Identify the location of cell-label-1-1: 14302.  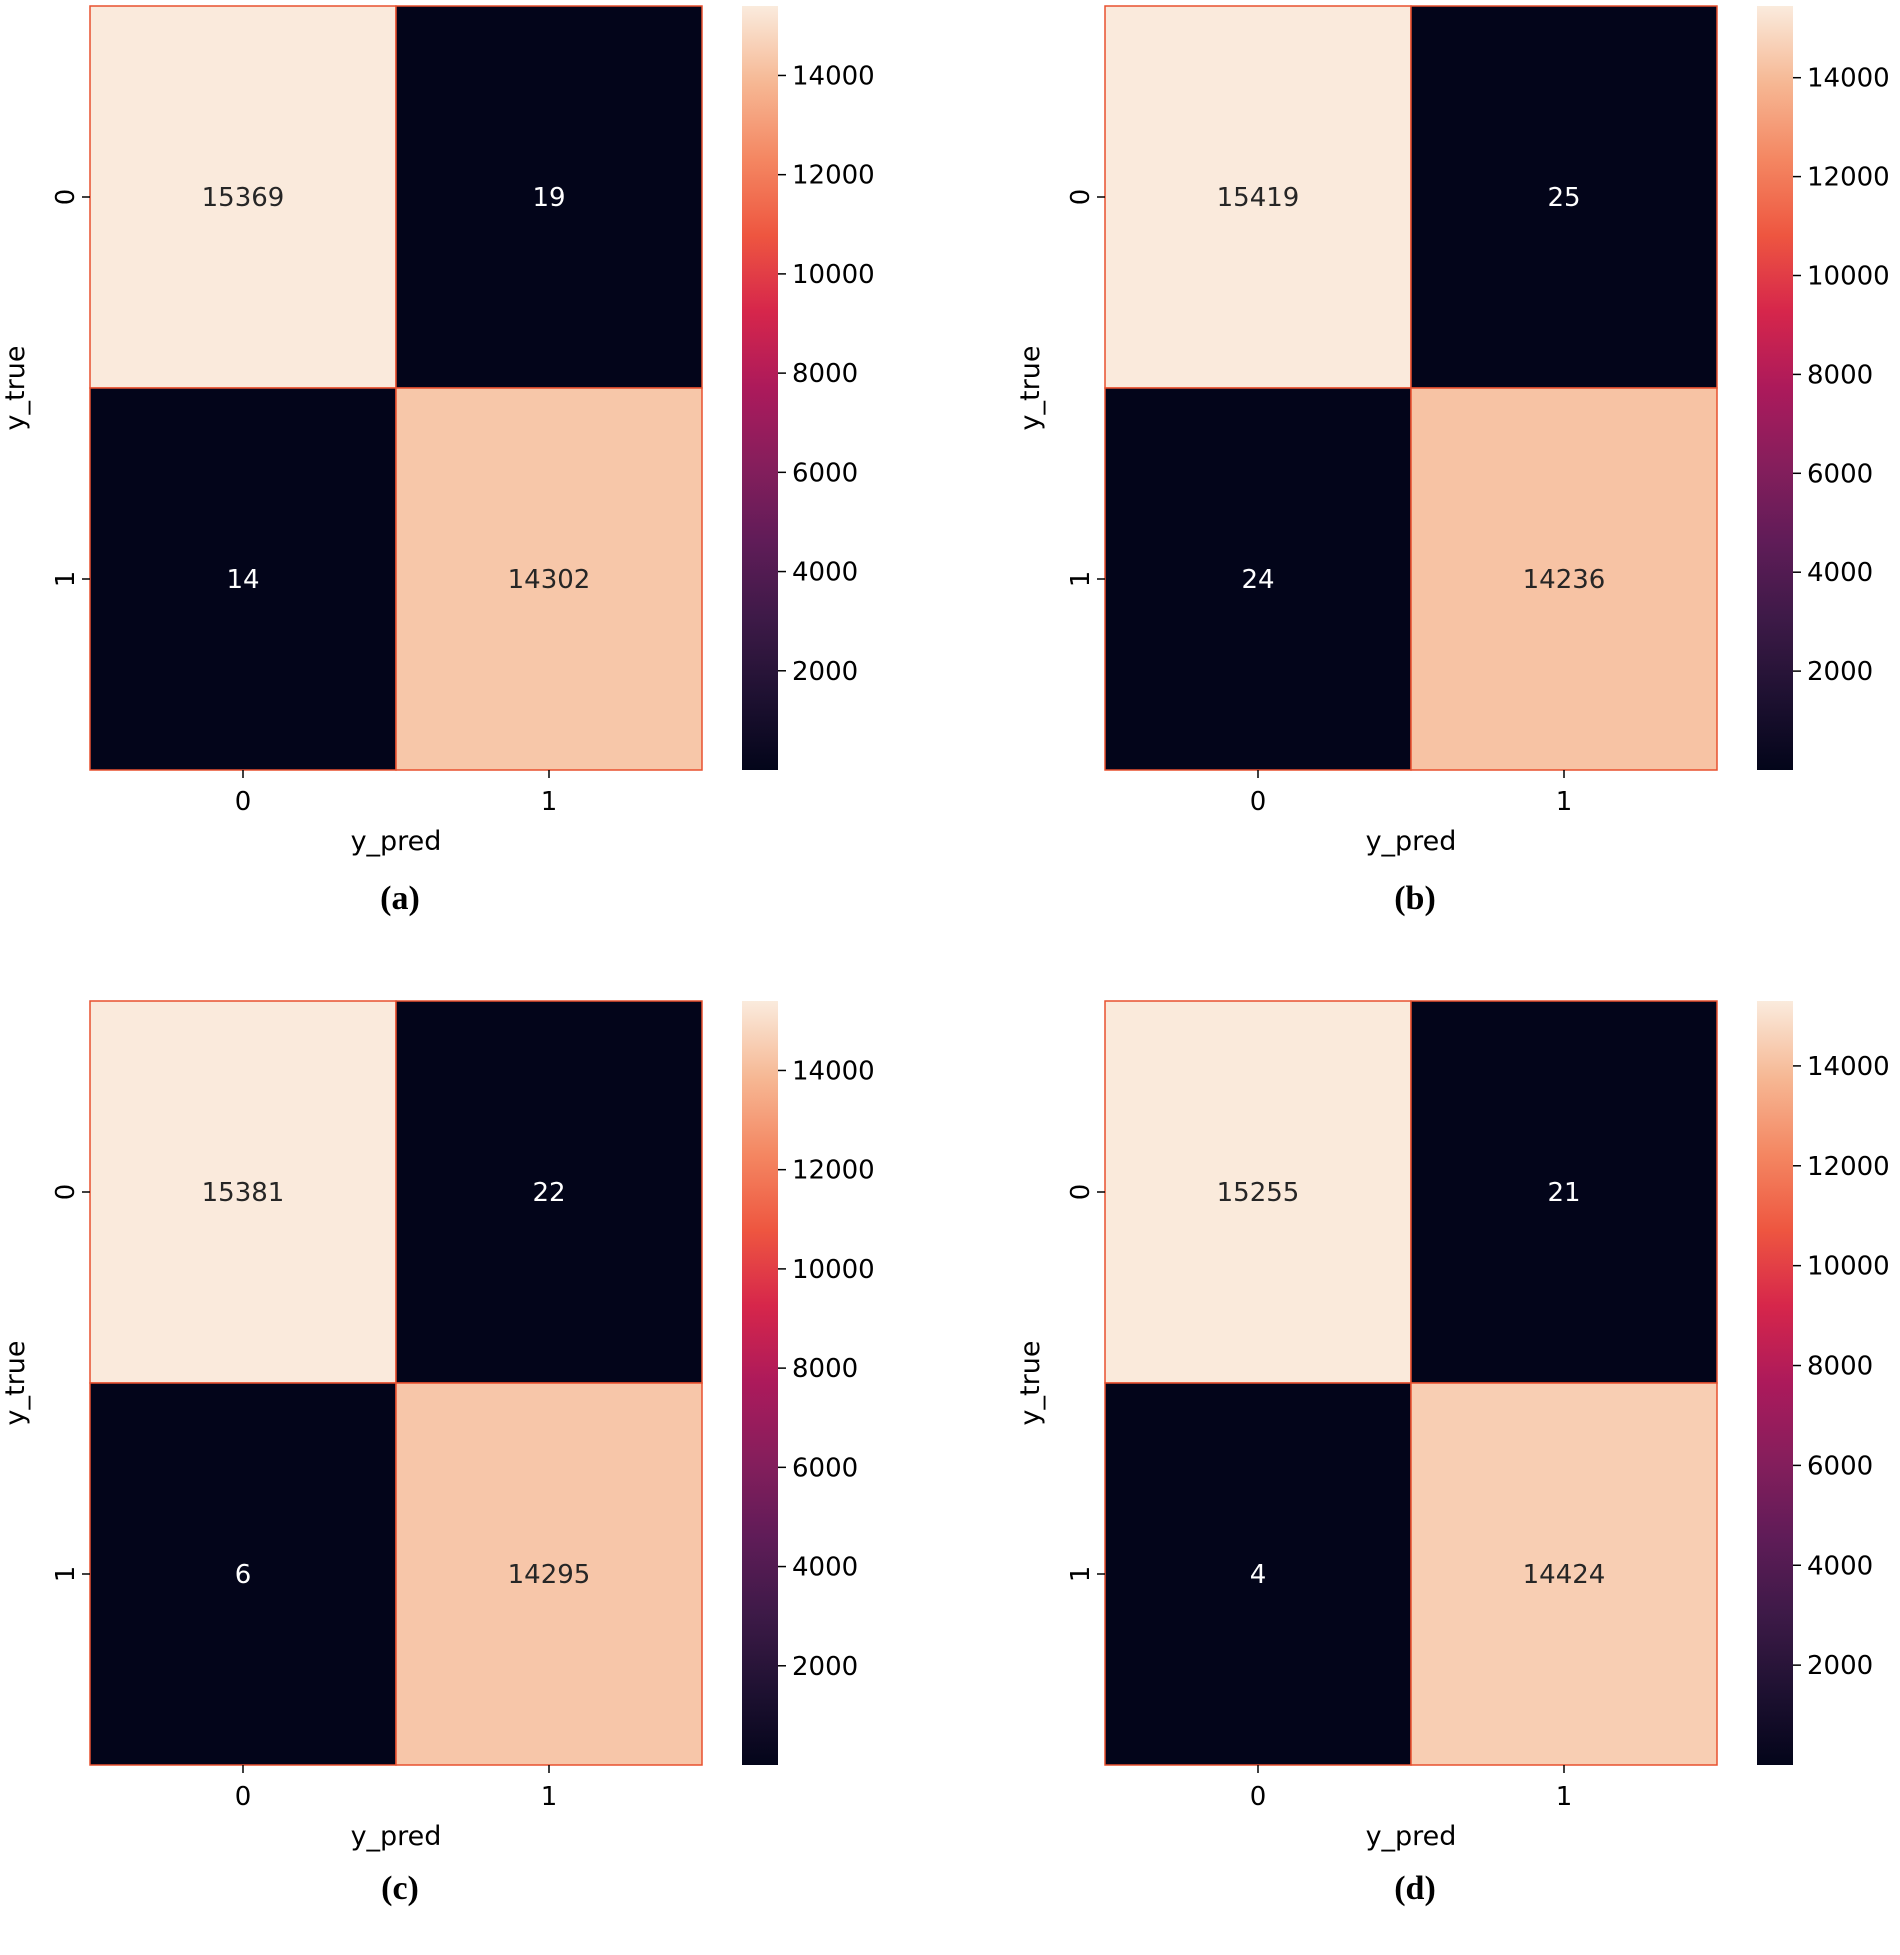
(549, 580).